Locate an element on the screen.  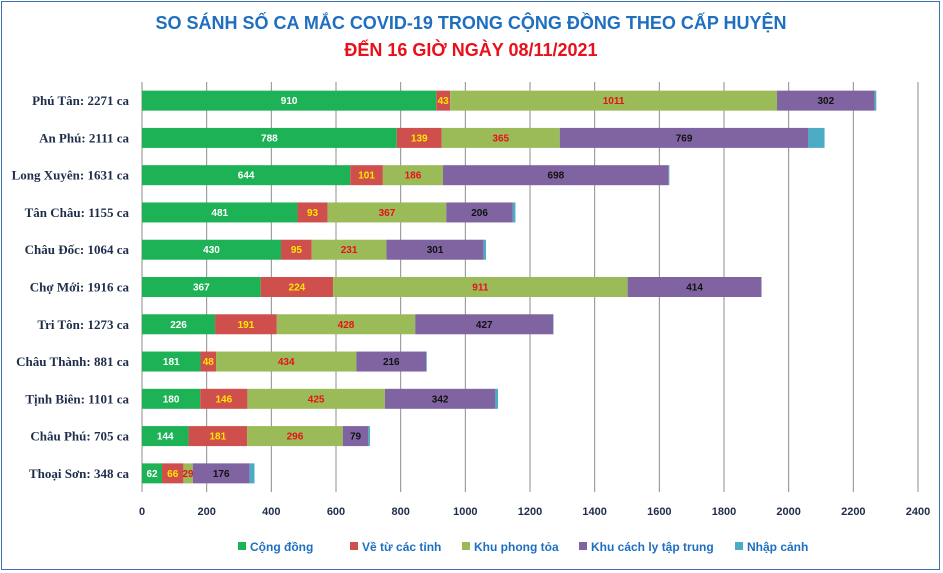
category-label: Tri Tôn: 1273 ca is located at coordinates (83, 324).